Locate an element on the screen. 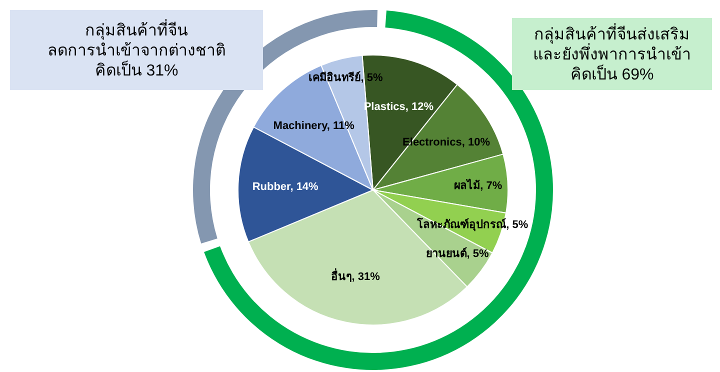 Image resolution: width=720 pixels, height=372 pixels. slice-label: อื่นๆ, 31% is located at coordinates (355, 275).